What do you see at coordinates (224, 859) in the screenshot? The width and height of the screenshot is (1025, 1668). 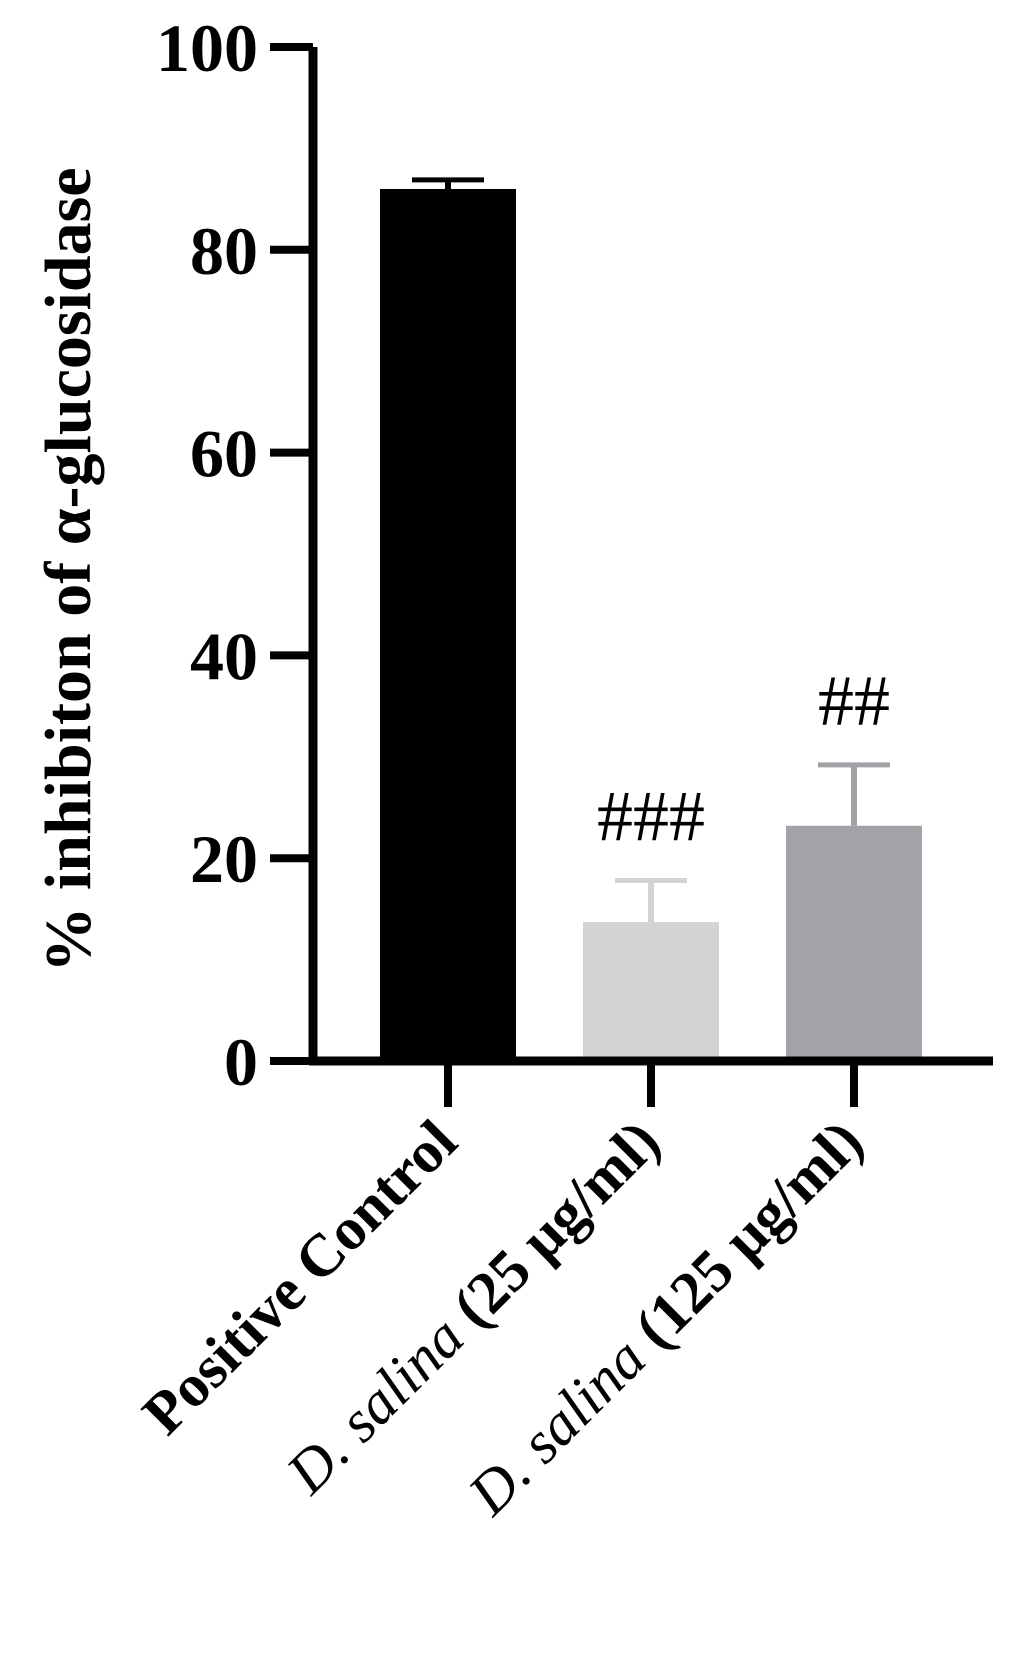 I see `y-tick-label: 20` at bounding box center [224, 859].